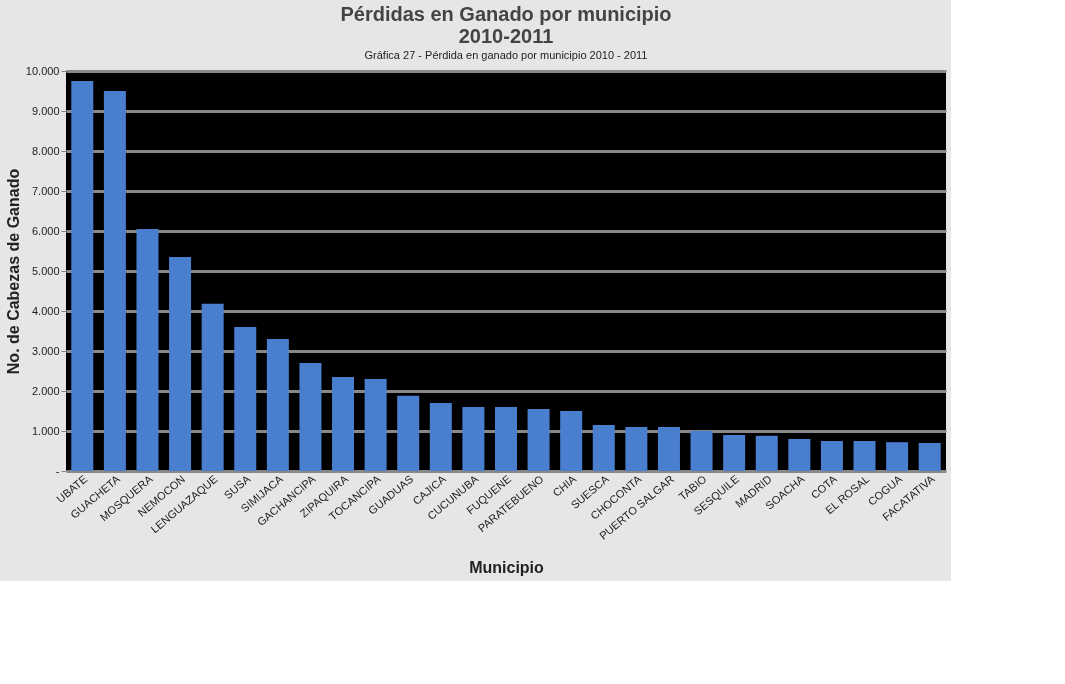 The width and height of the screenshot is (1065, 684). What do you see at coordinates (45, 310) in the screenshot?
I see `y-tick-label: 4.000` at bounding box center [45, 310].